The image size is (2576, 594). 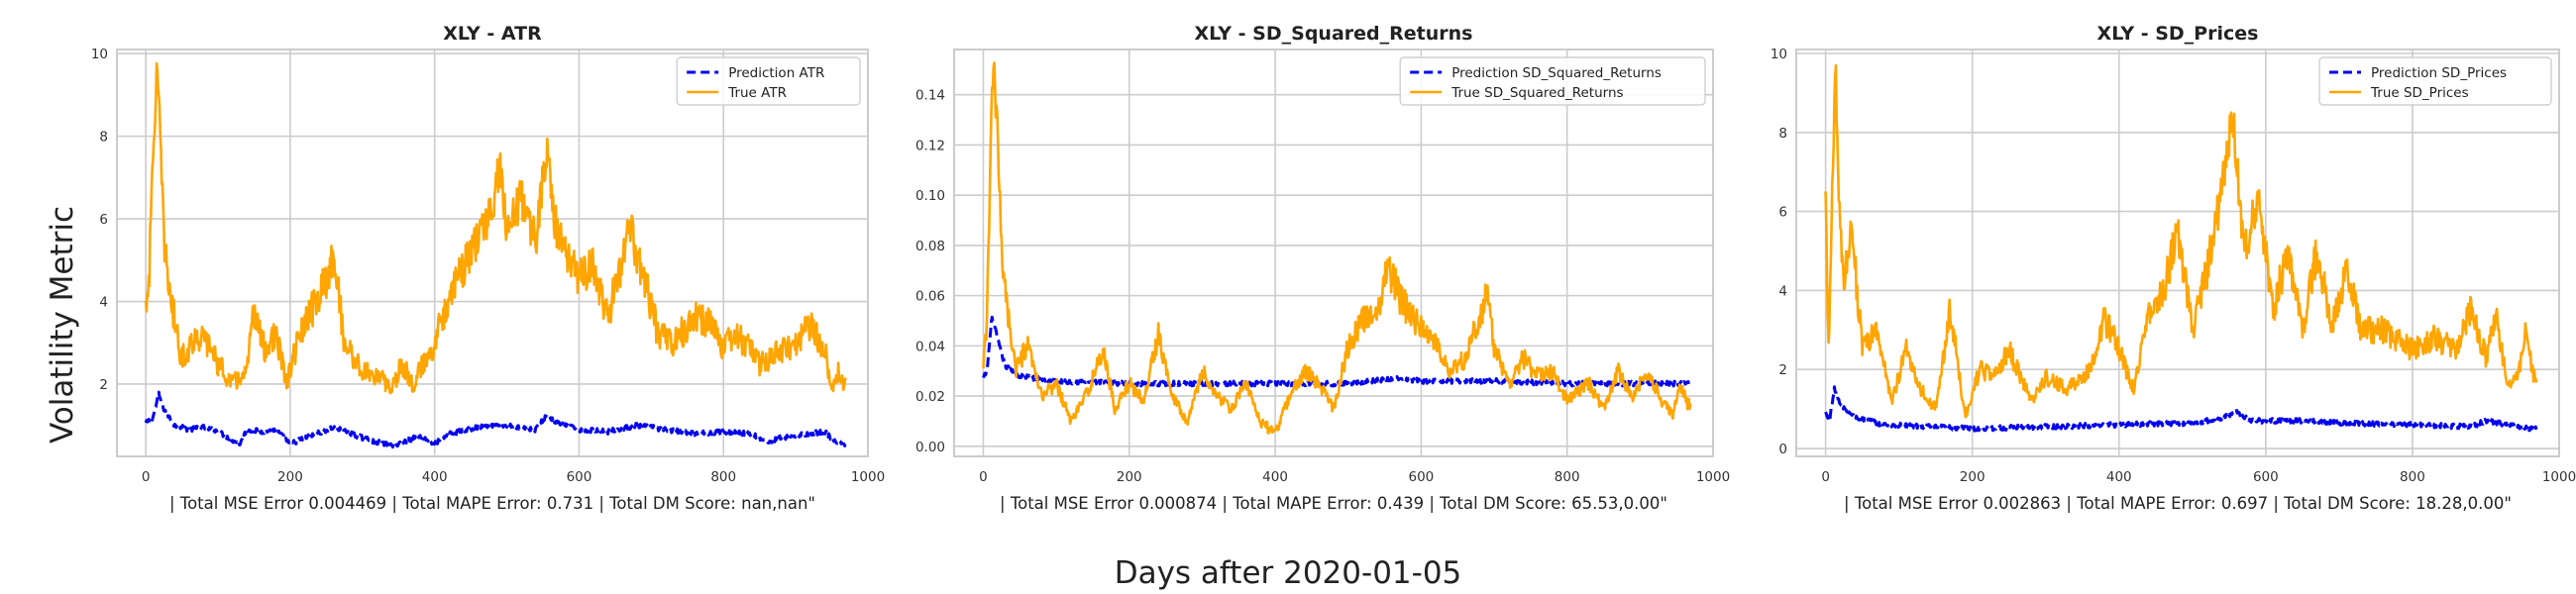 What do you see at coordinates (930, 448) in the screenshot?
I see `y-tick-label: 0.00` at bounding box center [930, 448].